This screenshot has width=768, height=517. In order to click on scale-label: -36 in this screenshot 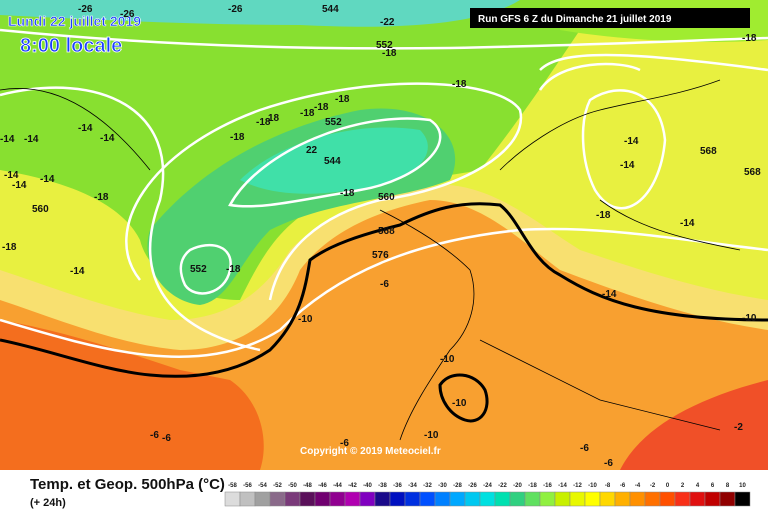, I will do `click(397, 486)`.